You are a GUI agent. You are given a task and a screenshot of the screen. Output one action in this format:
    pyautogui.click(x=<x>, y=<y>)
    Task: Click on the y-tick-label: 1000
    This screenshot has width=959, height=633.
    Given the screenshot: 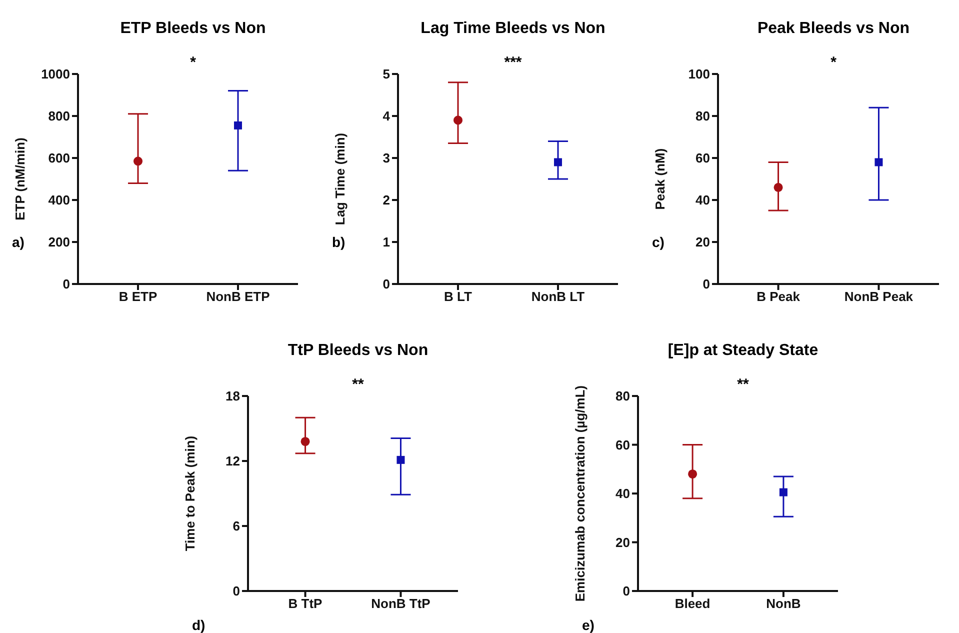 What is the action you would take?
    pyautogui.click(x=55, y=74)
    